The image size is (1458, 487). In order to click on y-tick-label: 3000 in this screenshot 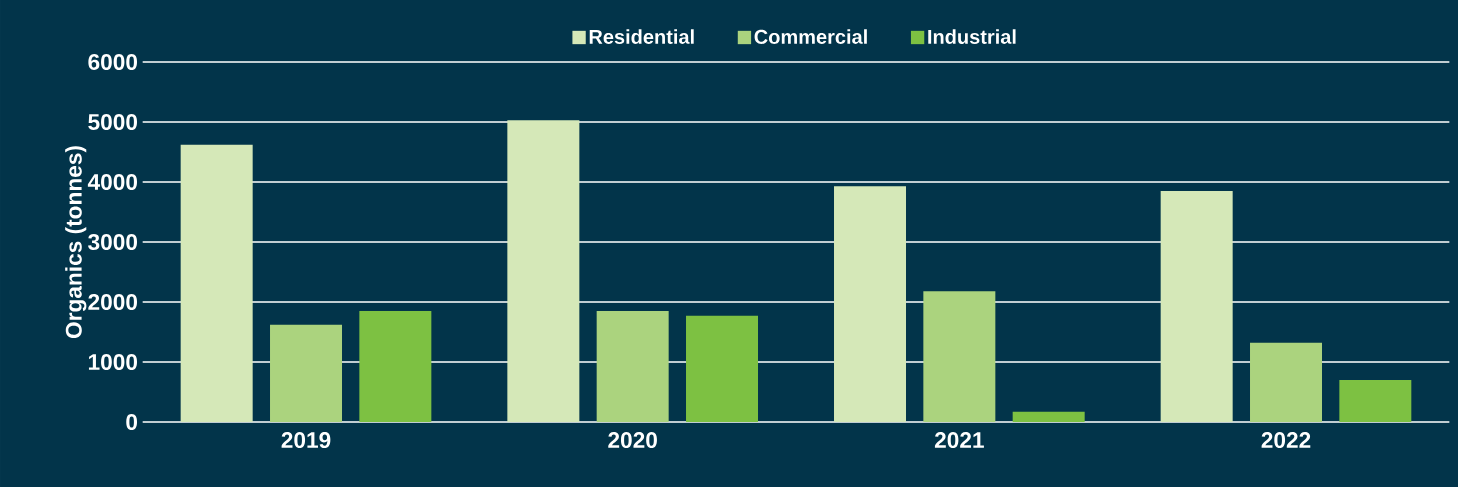, I will do `click(113, 242)`.